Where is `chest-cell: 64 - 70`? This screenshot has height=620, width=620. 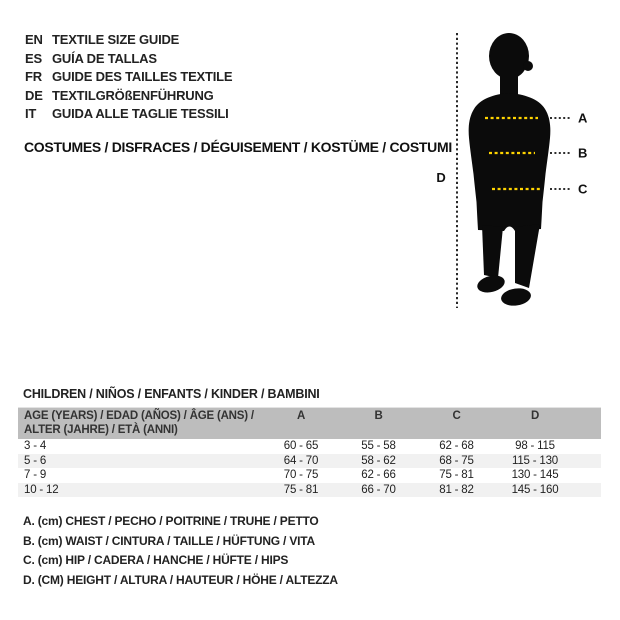
chest-cell: 64 - 70 is located at coordinates (301, 460).